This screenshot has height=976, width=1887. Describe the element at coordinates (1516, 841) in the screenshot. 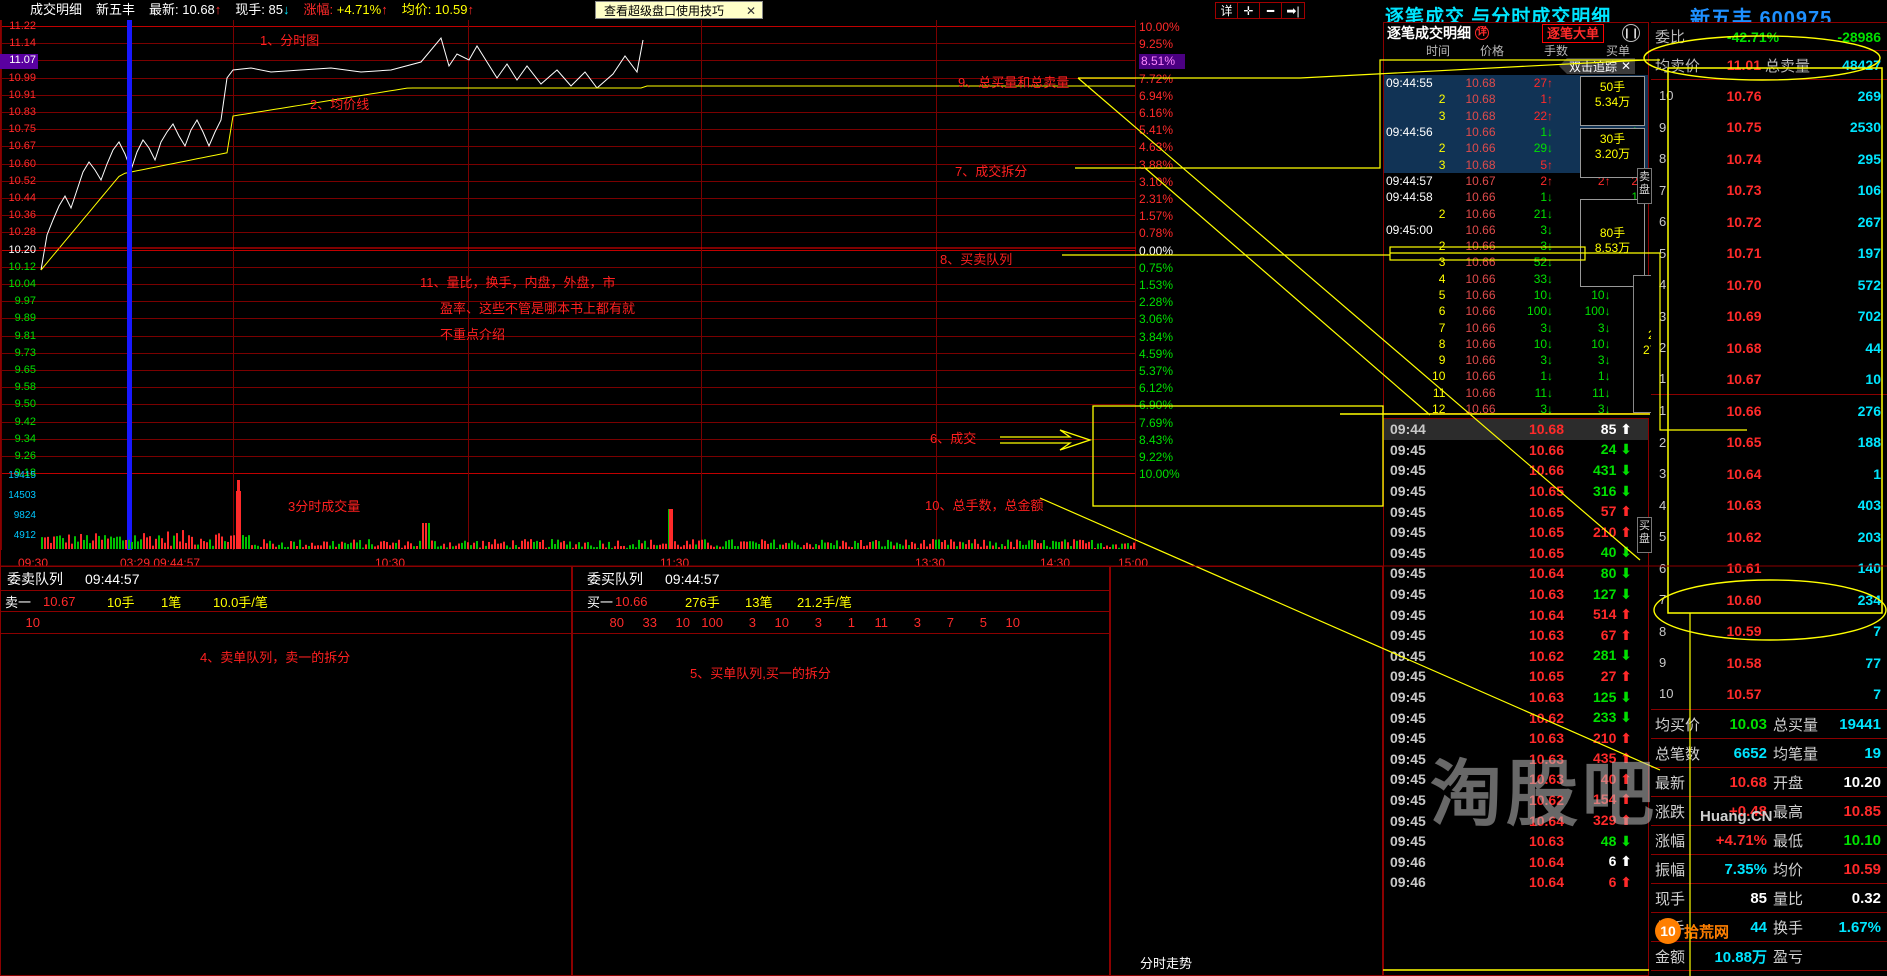

I see `recent-trade-row: 09:45 10.63 48 ⬇` at that location.